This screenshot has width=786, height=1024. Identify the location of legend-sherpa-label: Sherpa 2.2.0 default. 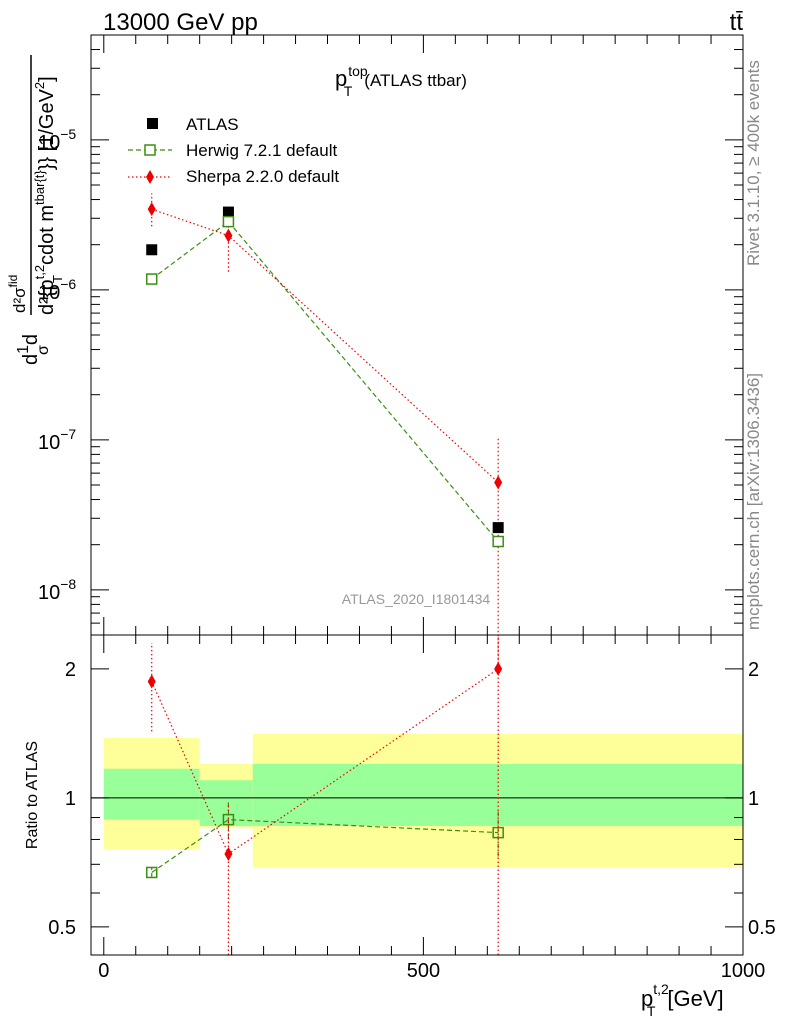
(262, 176).